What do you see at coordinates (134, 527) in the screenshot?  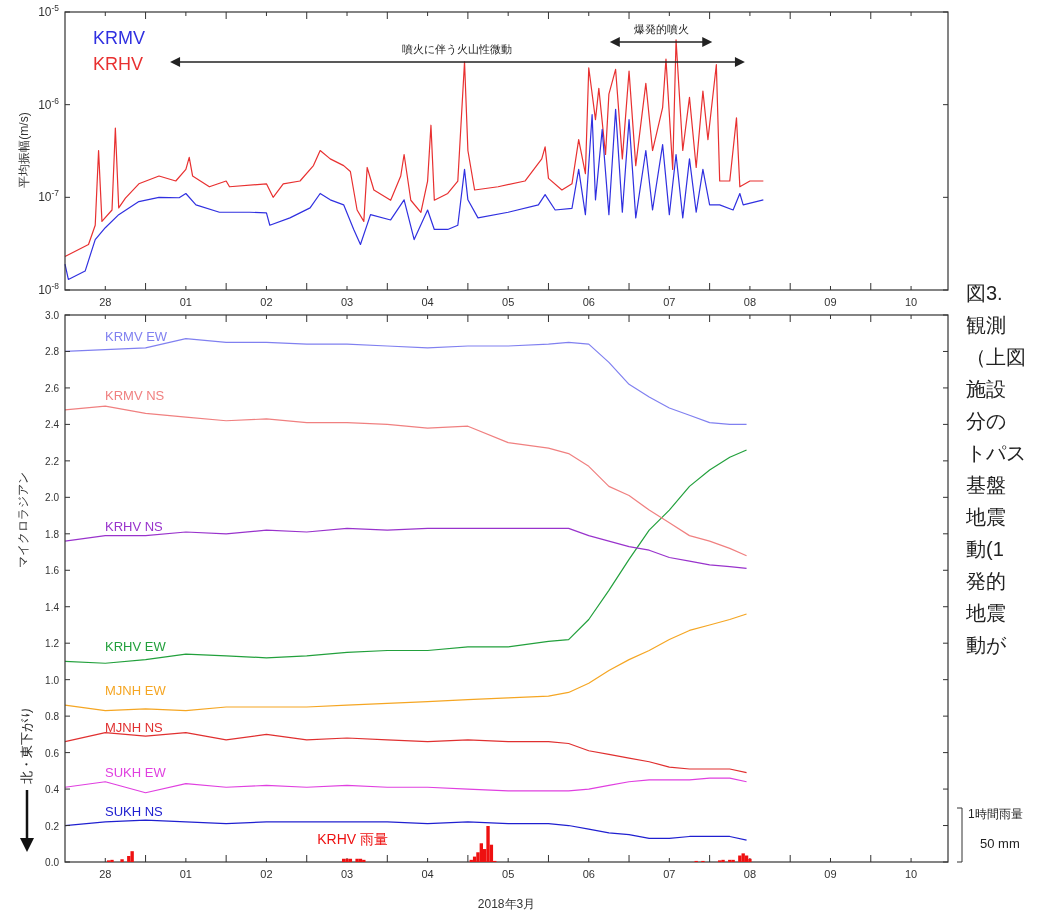 I see `series-label: KRHV NS` at bounding box center [134, 527].